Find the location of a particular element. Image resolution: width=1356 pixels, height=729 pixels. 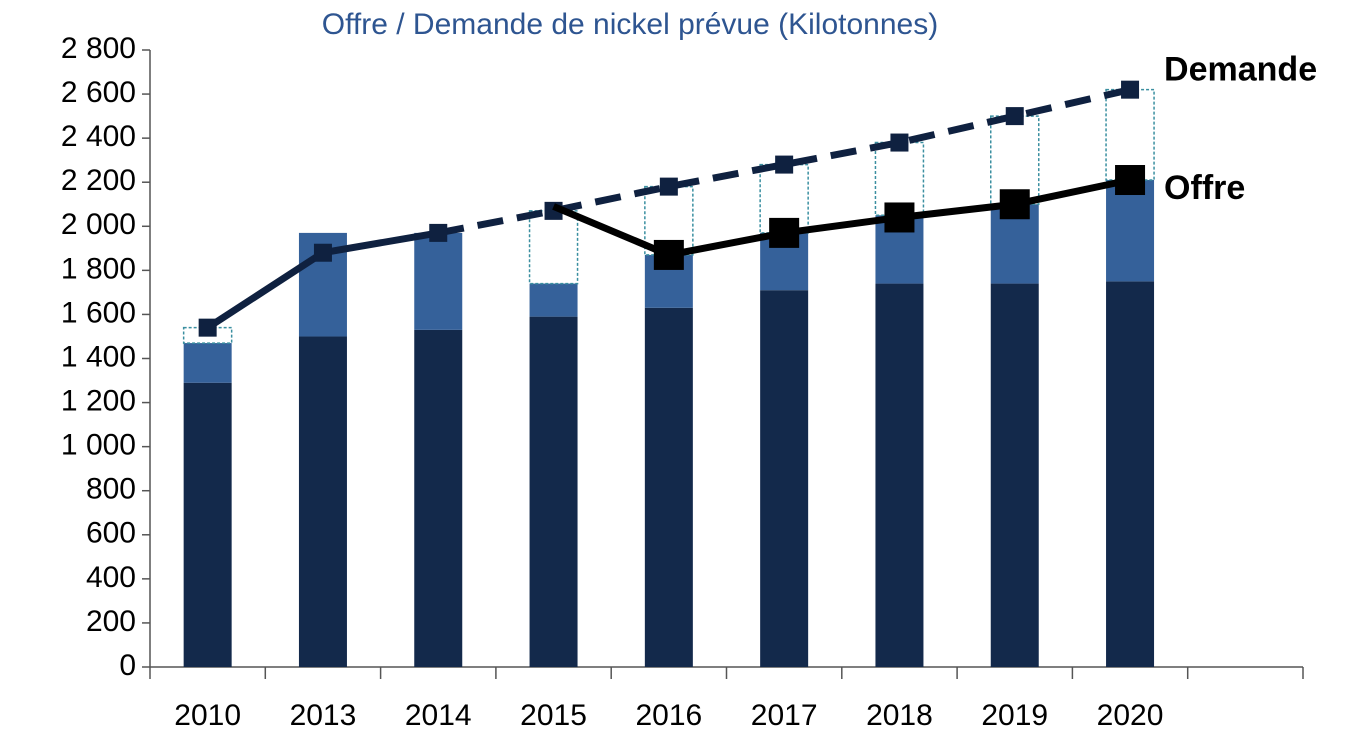

x-tick-label: 2019 is located at coordinates (1014, 714).